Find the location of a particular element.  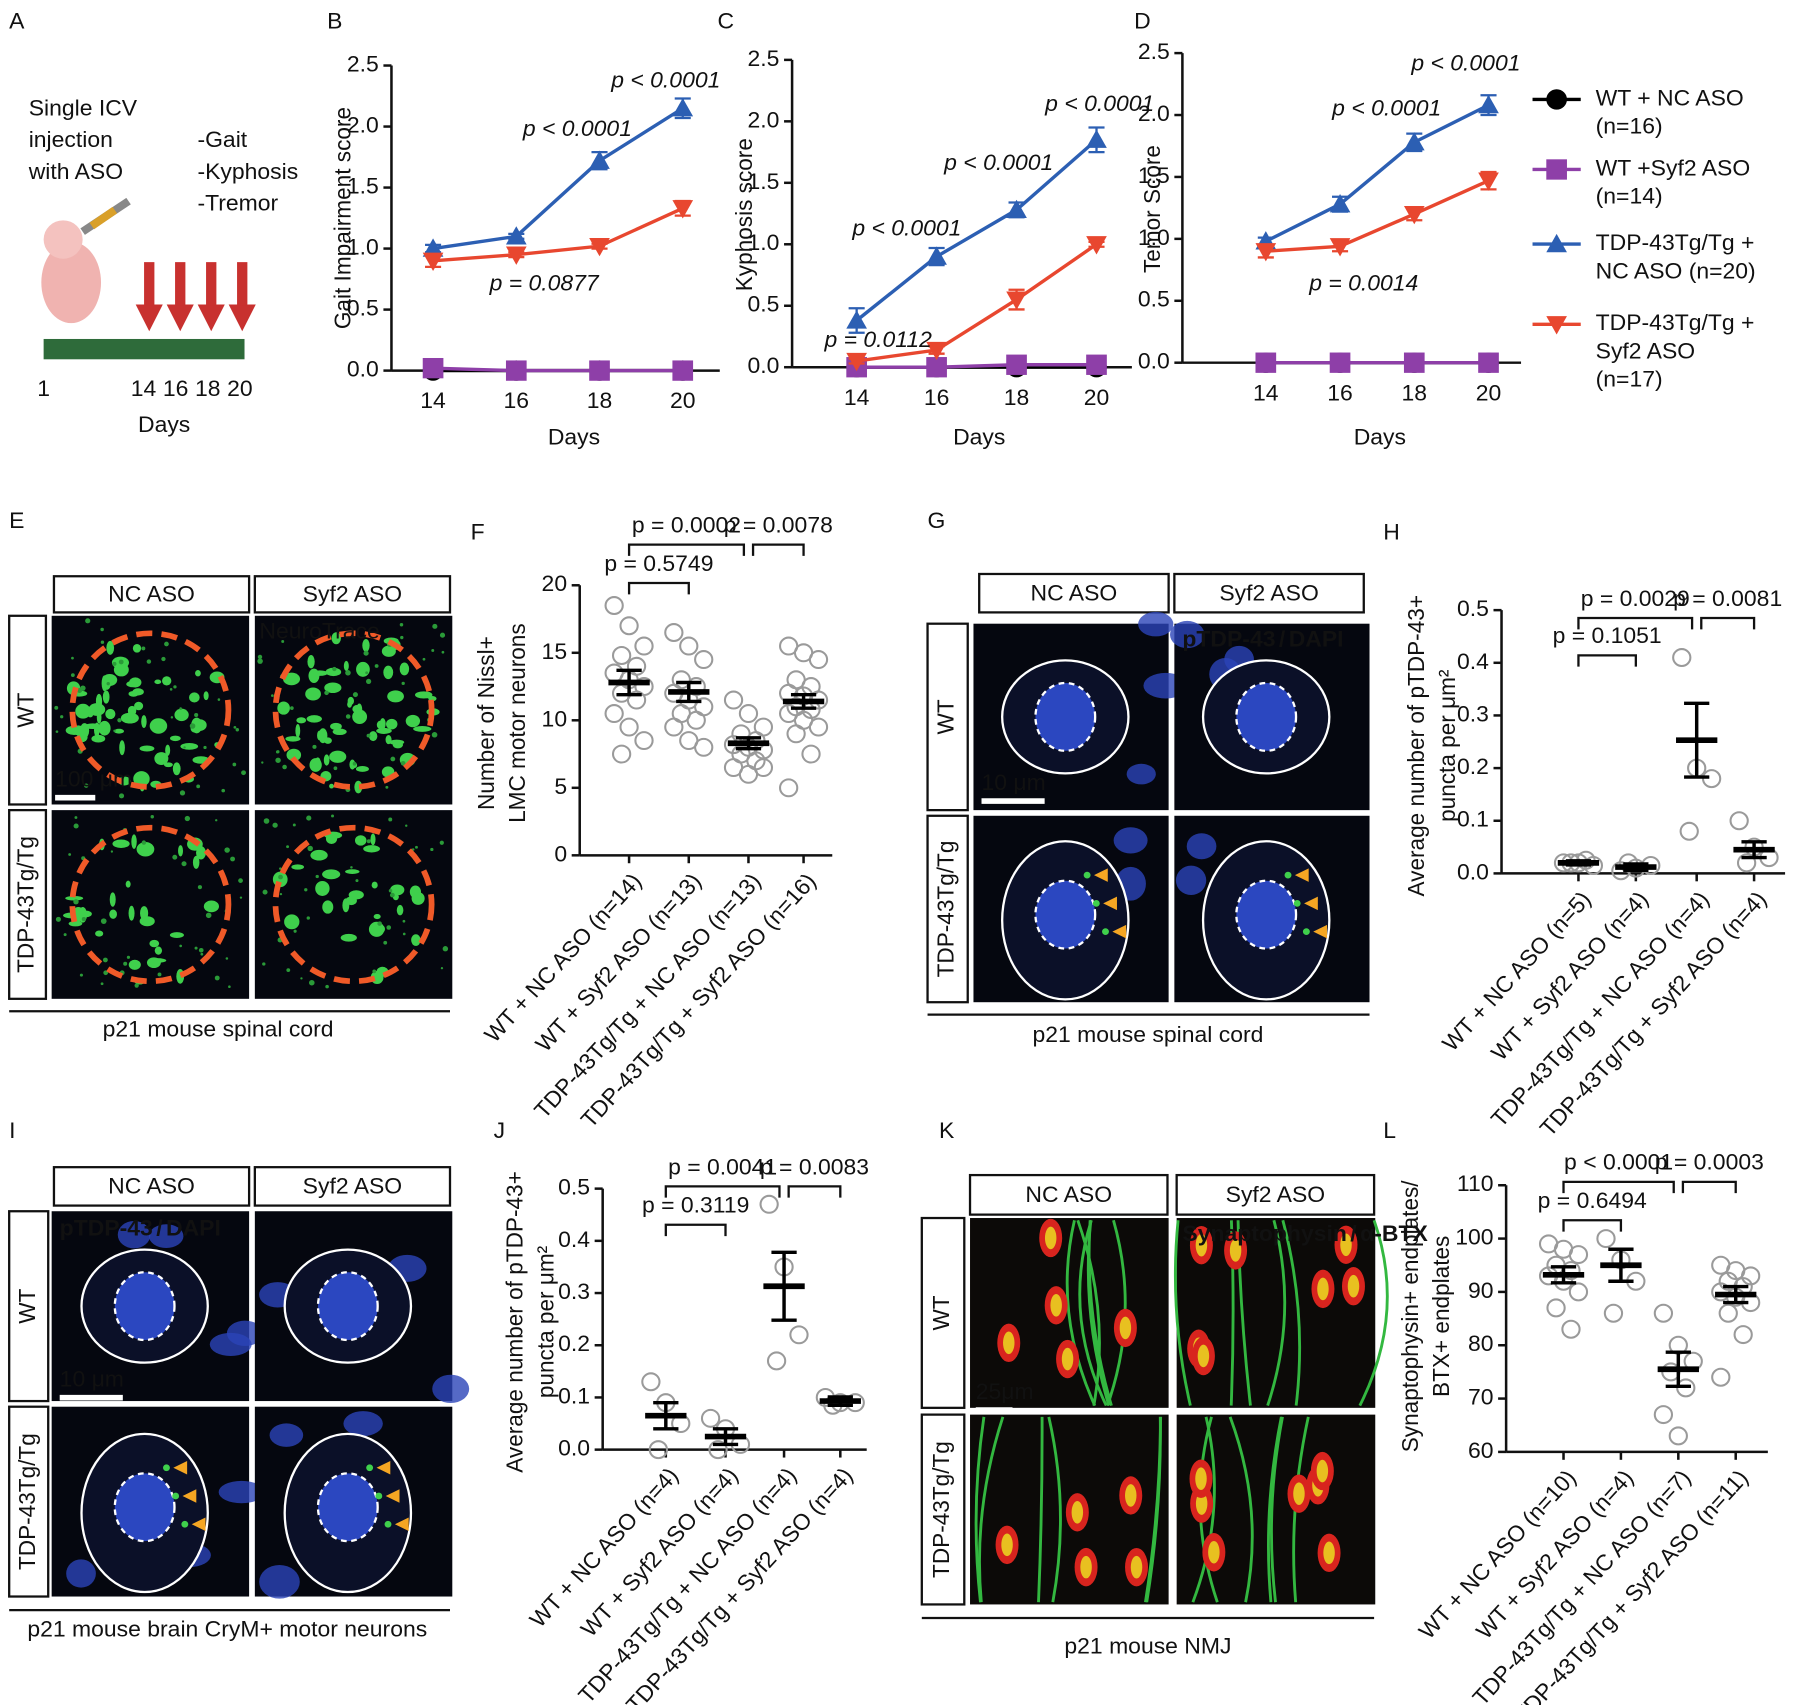

nucleus is located at coordinates (1266, 716).